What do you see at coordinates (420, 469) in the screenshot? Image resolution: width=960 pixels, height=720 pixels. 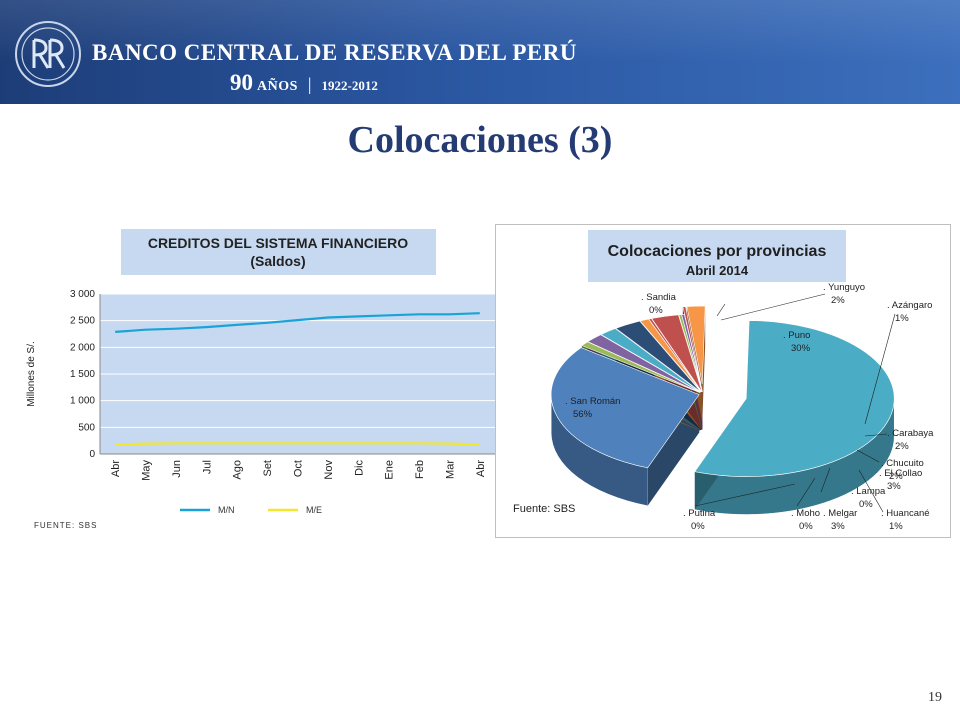 I see `x-tick-label: Feb` at bounding box center [420, 469].